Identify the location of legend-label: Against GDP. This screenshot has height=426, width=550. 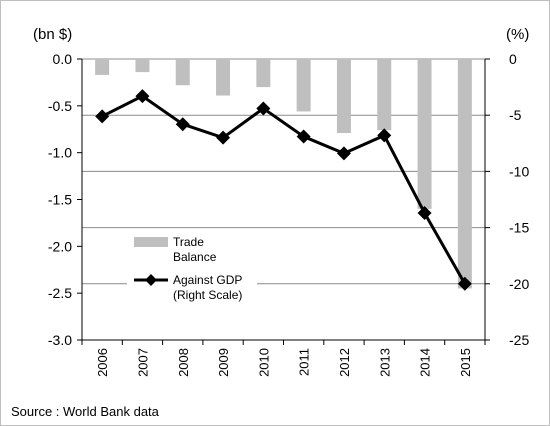
(207, 280).